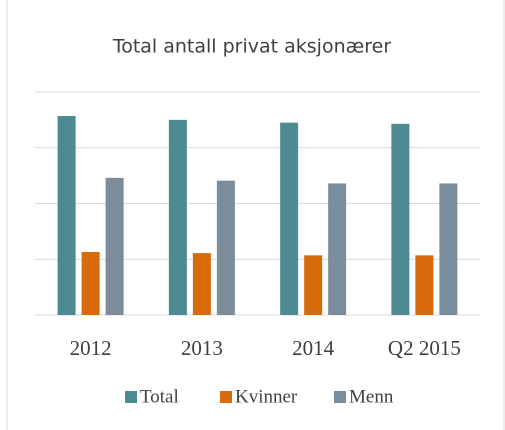 This screenshot has height=430, width=505. Describe the element at coordinates (252, 47) in the screenshot. I see `chart-title: Total antall privat aksjonærer` at that location.